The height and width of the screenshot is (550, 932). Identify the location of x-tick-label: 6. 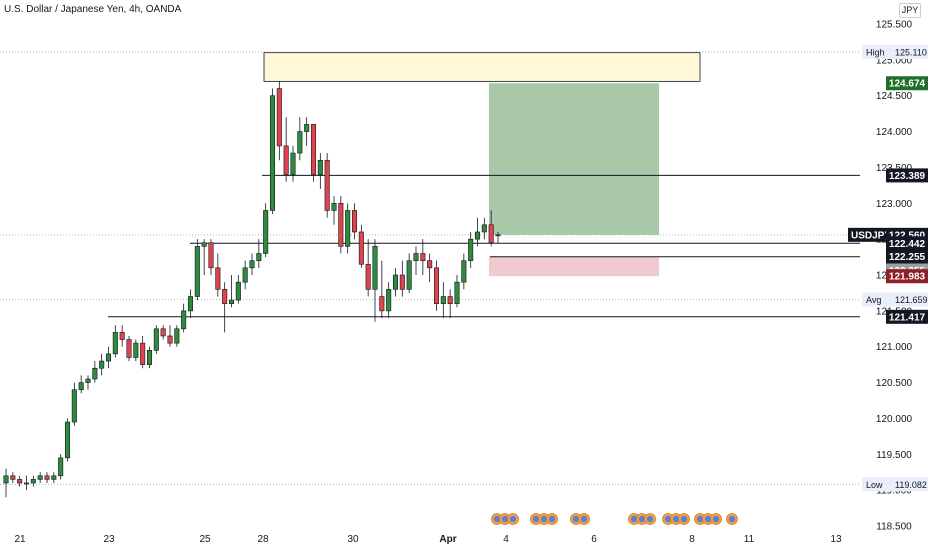
(594, 539).